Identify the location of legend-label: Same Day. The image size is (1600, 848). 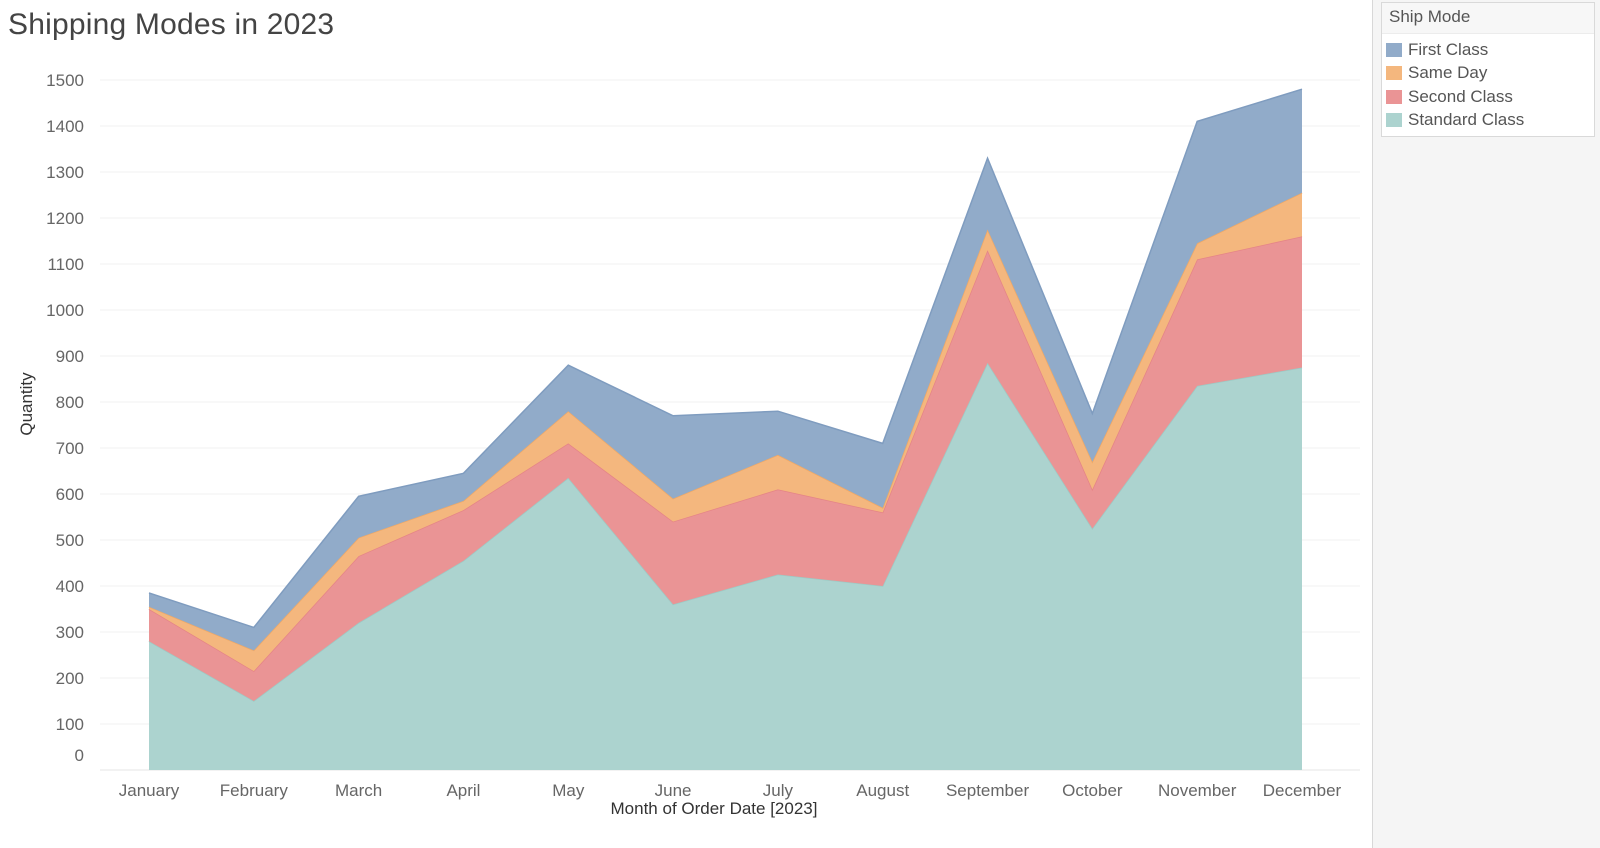
(1448, 73).